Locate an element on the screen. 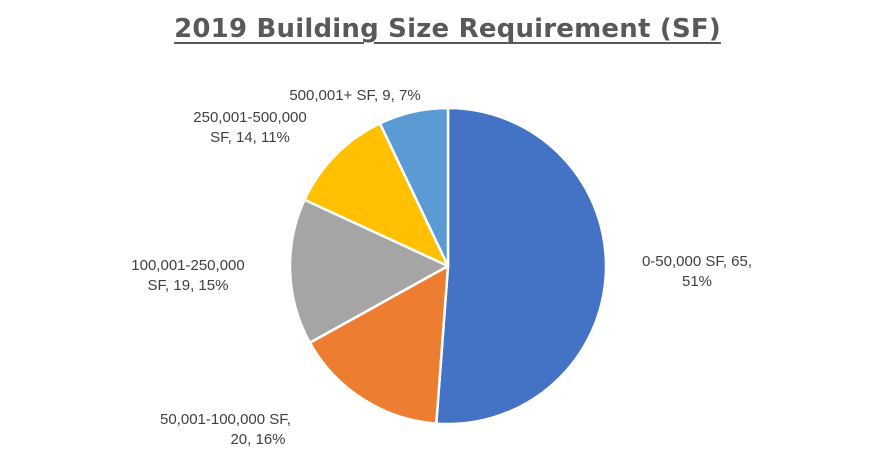 This screenshot has height=472, width=895. slice-label-500001-plus: 500,001+ SF, 9, 7% is located at coordinates (355, 96).